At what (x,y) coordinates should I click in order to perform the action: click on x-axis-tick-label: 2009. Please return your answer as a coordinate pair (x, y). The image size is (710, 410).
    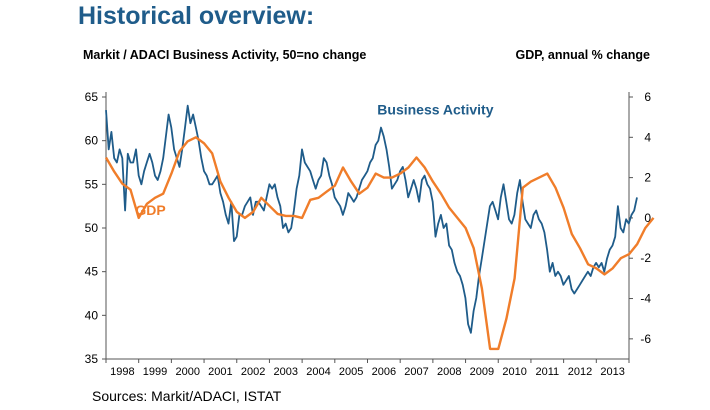
    Looking at the image, I should click on (482, 372).